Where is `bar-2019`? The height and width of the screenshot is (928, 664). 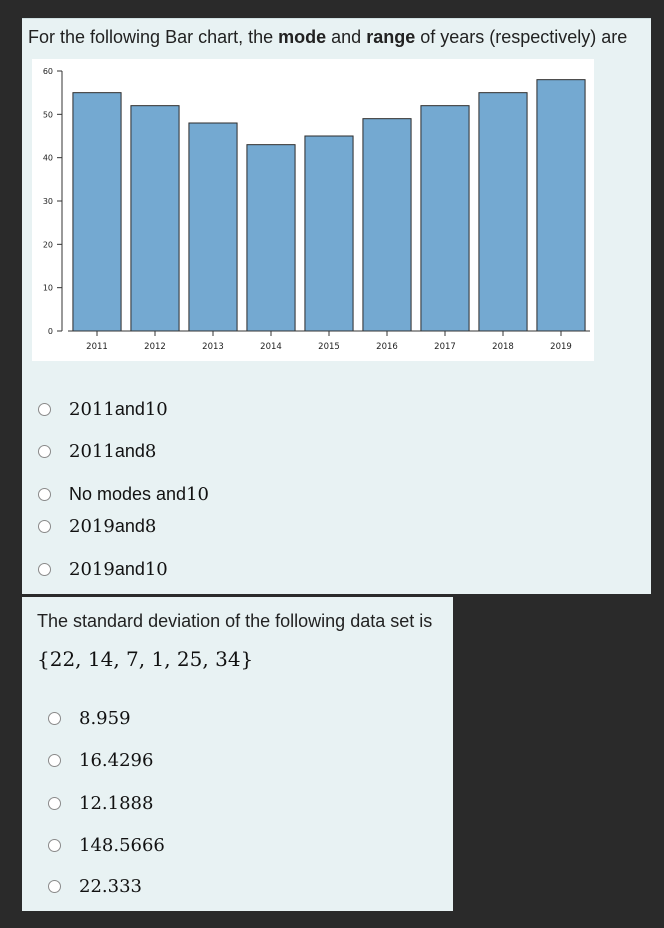 bar-2019 is located at coordinates (561, 205).